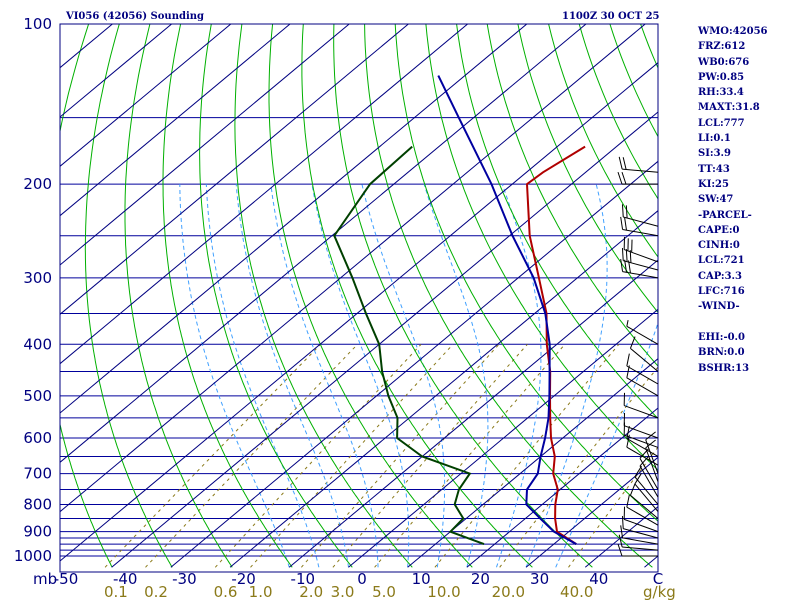 This screenshot has height=600, width=800. I want to click on mixing-ratio-unit-label: g/kg, so click(659, 591).